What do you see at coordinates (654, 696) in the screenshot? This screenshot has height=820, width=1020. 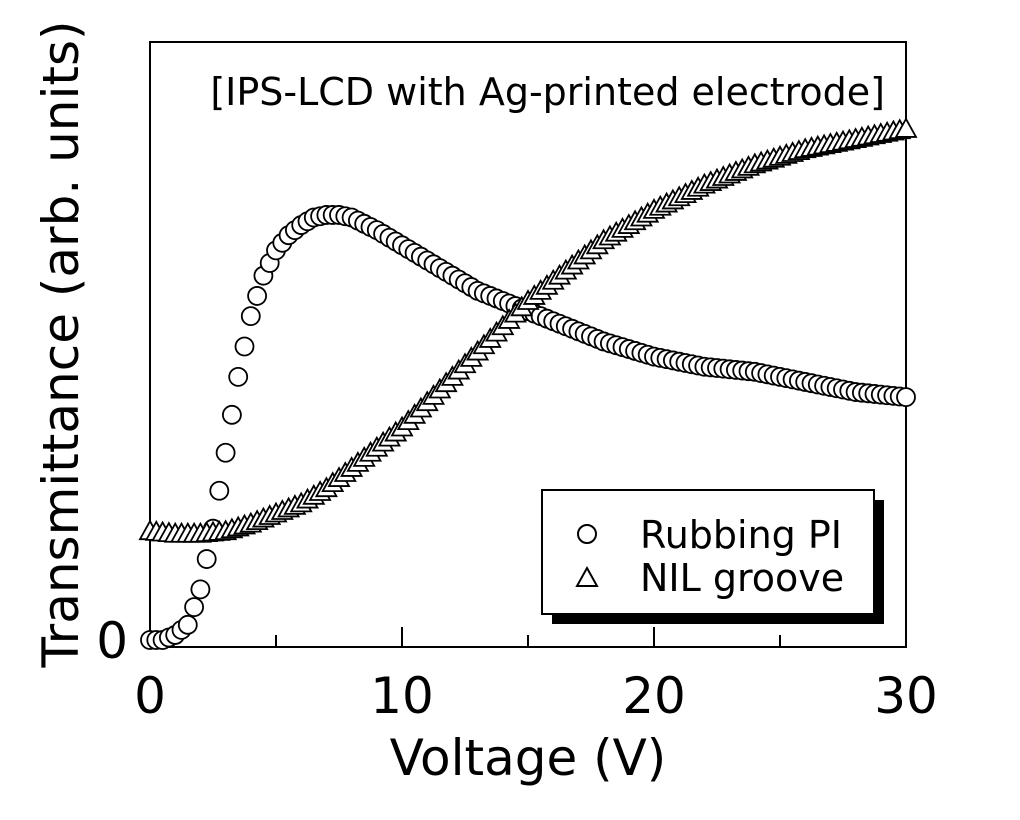 I see `x-tick-label: 20` at bounding box center [654, 696].